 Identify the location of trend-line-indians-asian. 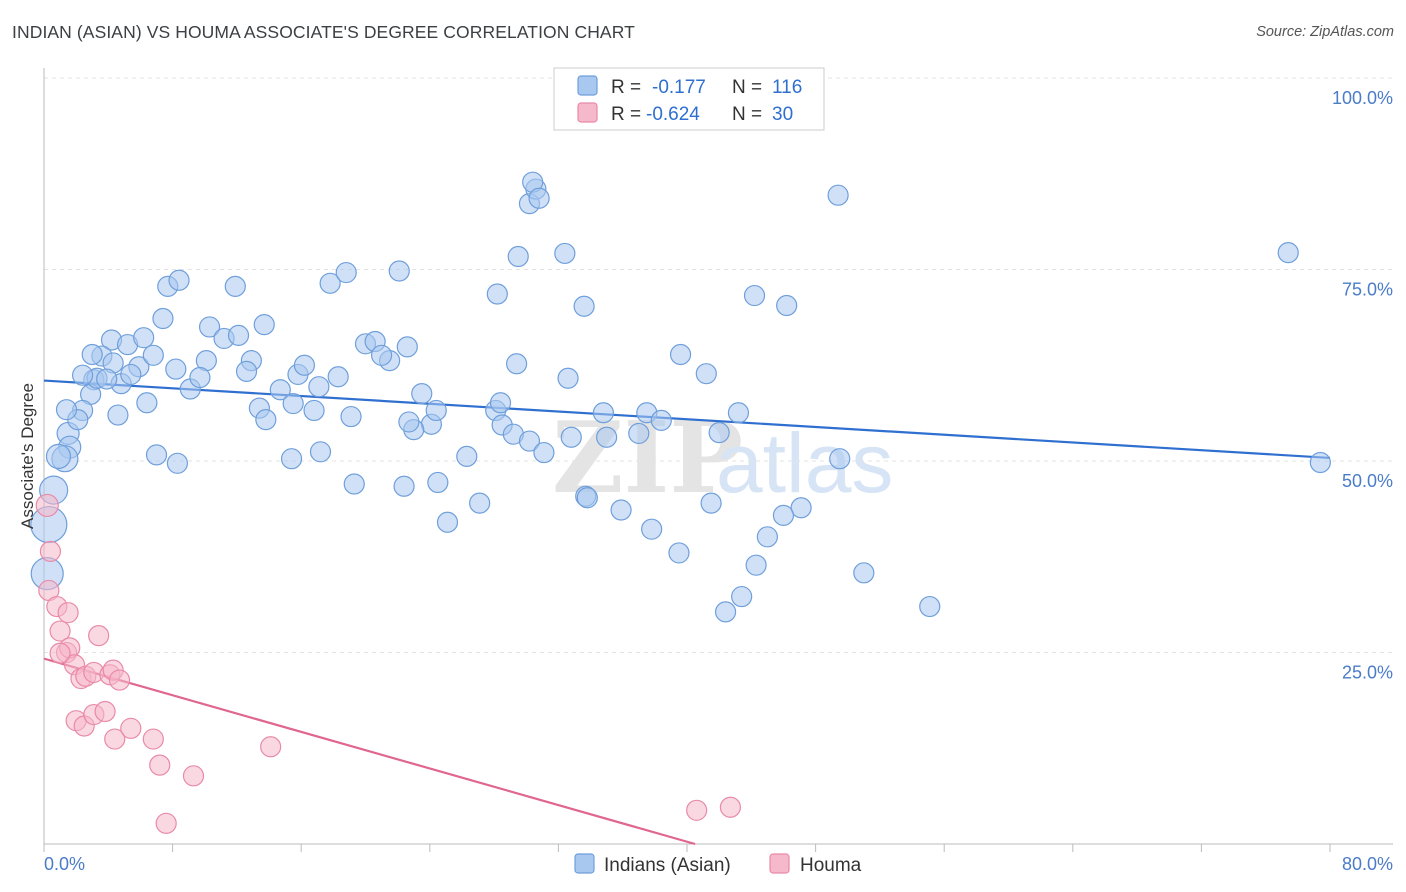
(687, 419).